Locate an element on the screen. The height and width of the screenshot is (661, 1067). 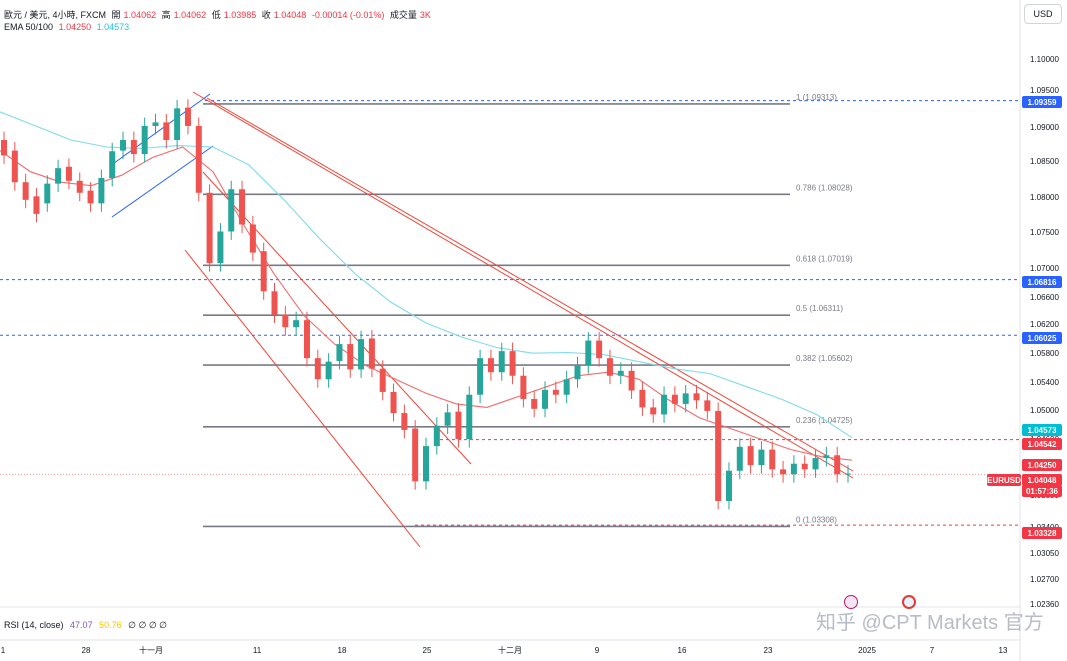
price-badge-text: 1.04250 is located at coordinates (1042, 465).